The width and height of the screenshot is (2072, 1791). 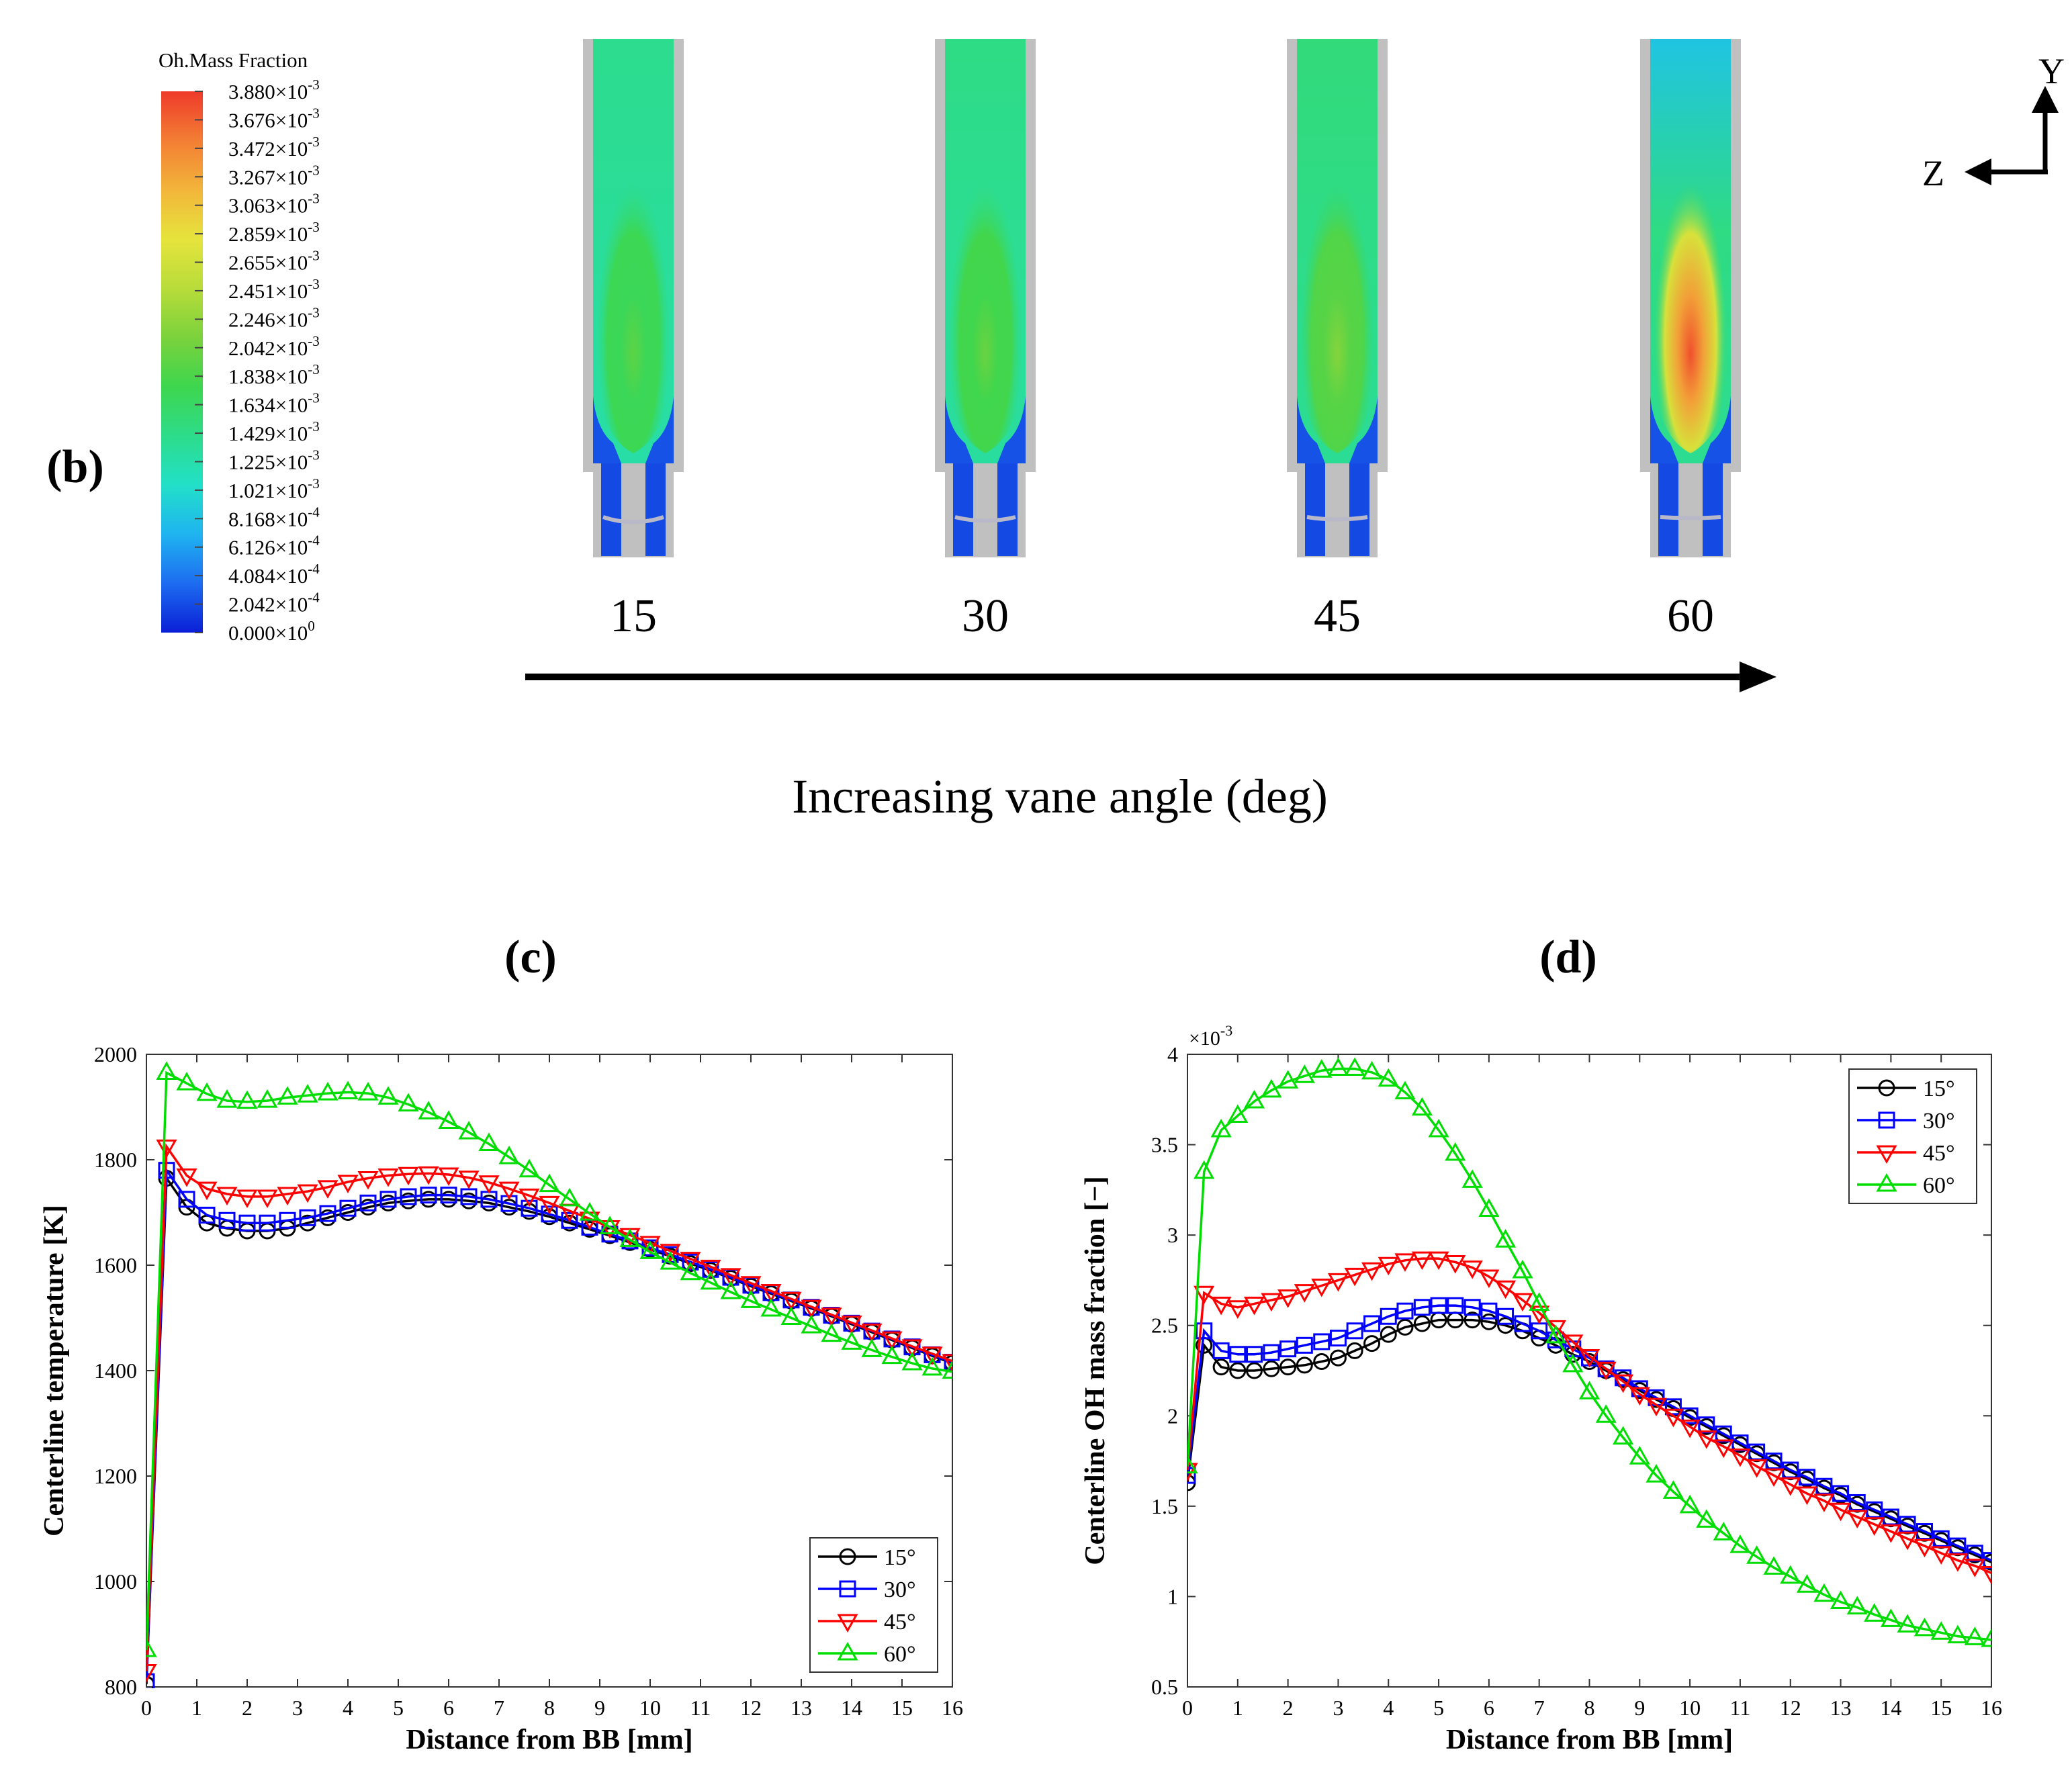 I want to click on legend-label: 45°, so click(x=1939, y=1153).